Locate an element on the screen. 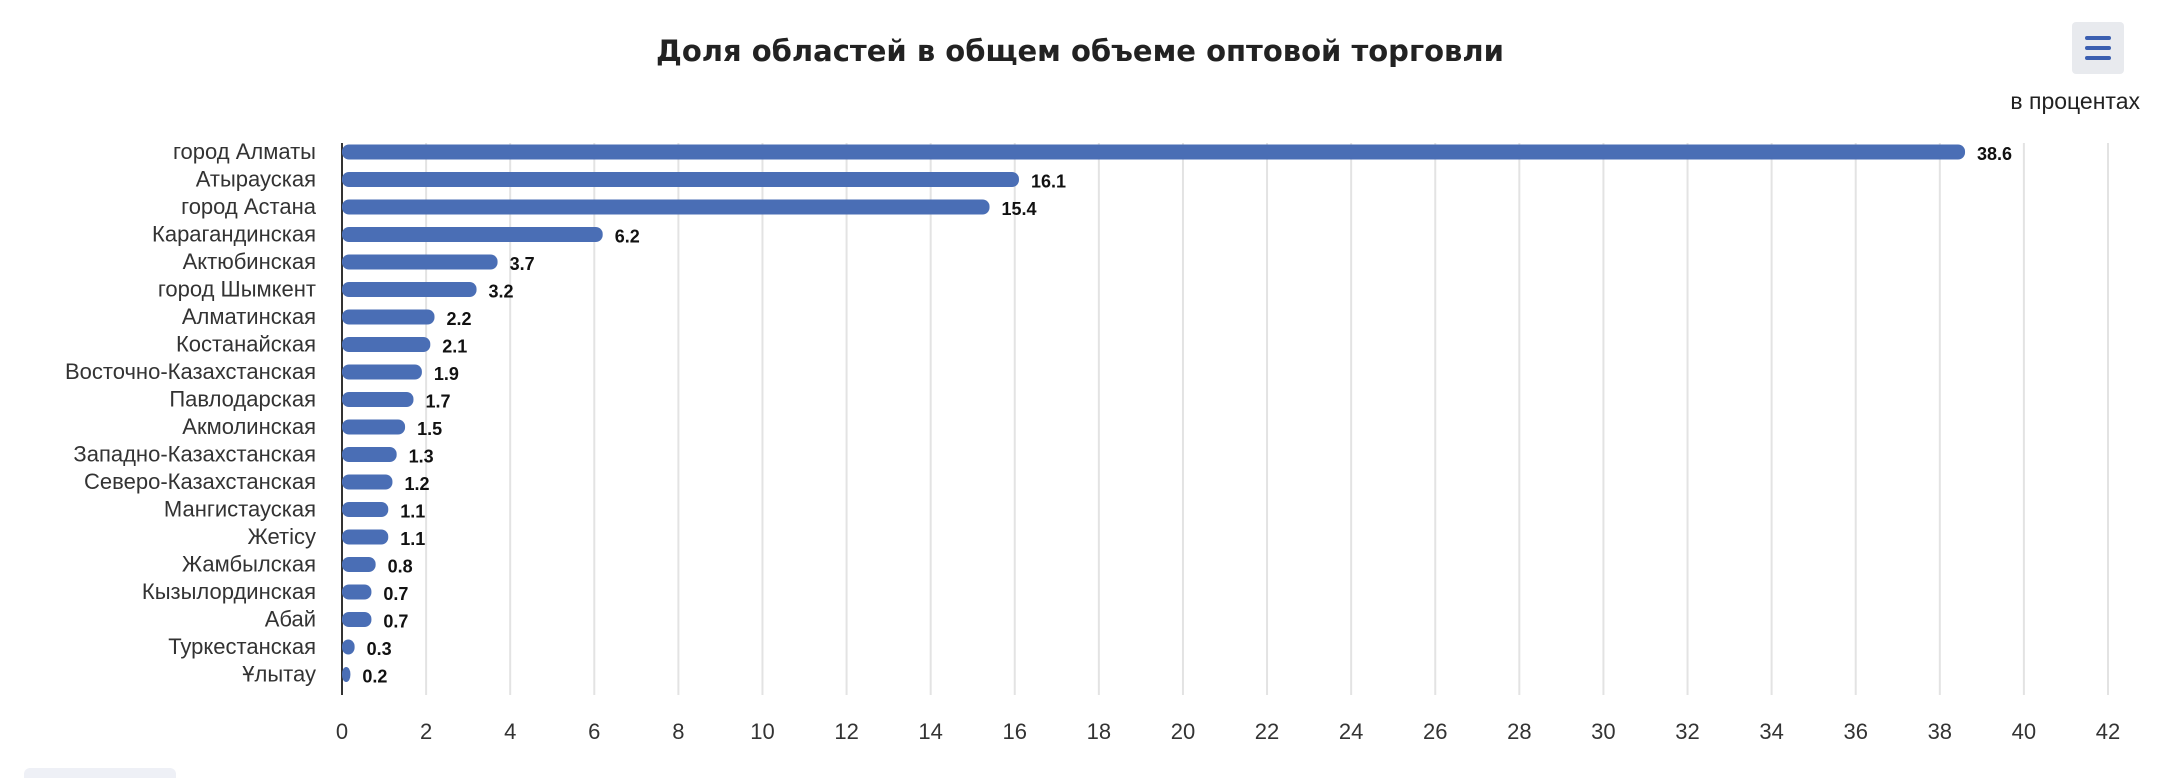 The height and width of the screenshot is (778, 2160). data-label: 6.2 is located at coordinates (627, 237).